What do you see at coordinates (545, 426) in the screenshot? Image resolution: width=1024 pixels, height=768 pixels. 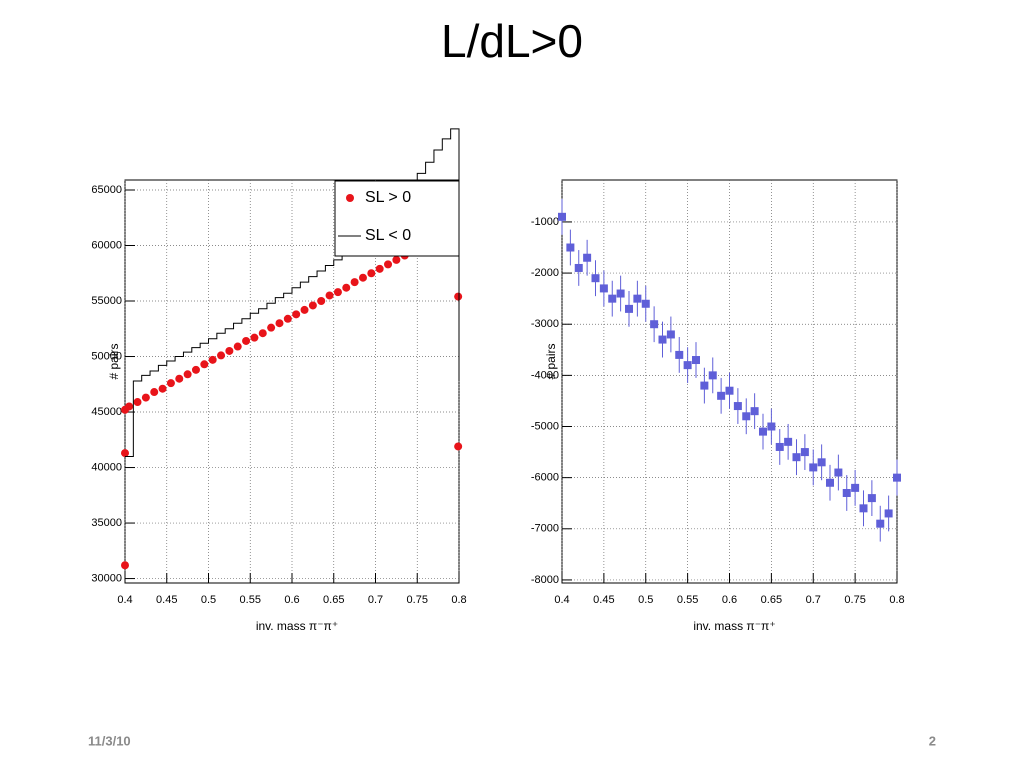 I see `y-tick-label: -5000` at bounding box center [545, 426].